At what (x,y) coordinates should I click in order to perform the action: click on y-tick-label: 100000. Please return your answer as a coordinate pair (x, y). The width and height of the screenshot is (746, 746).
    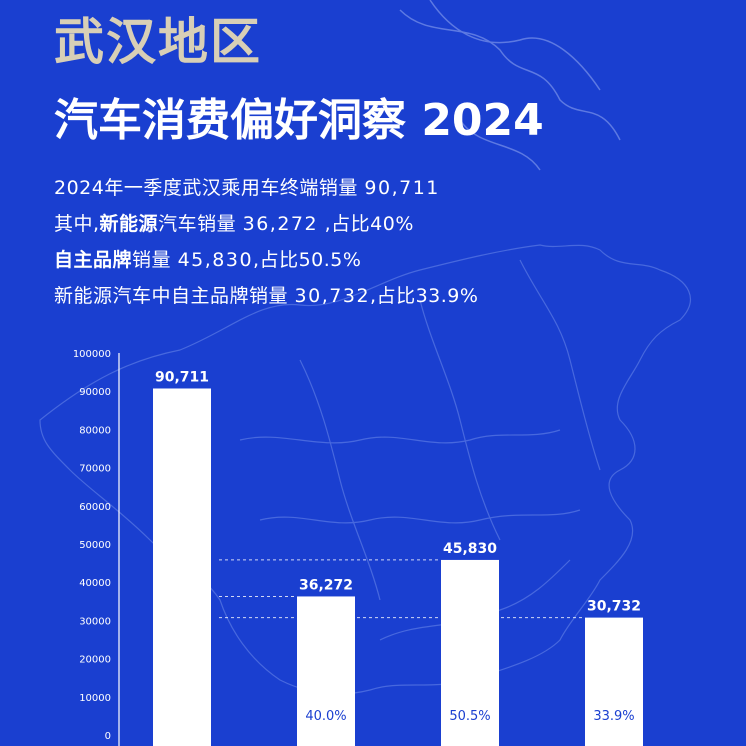
    Looking at the image, I should click on (92, 354).